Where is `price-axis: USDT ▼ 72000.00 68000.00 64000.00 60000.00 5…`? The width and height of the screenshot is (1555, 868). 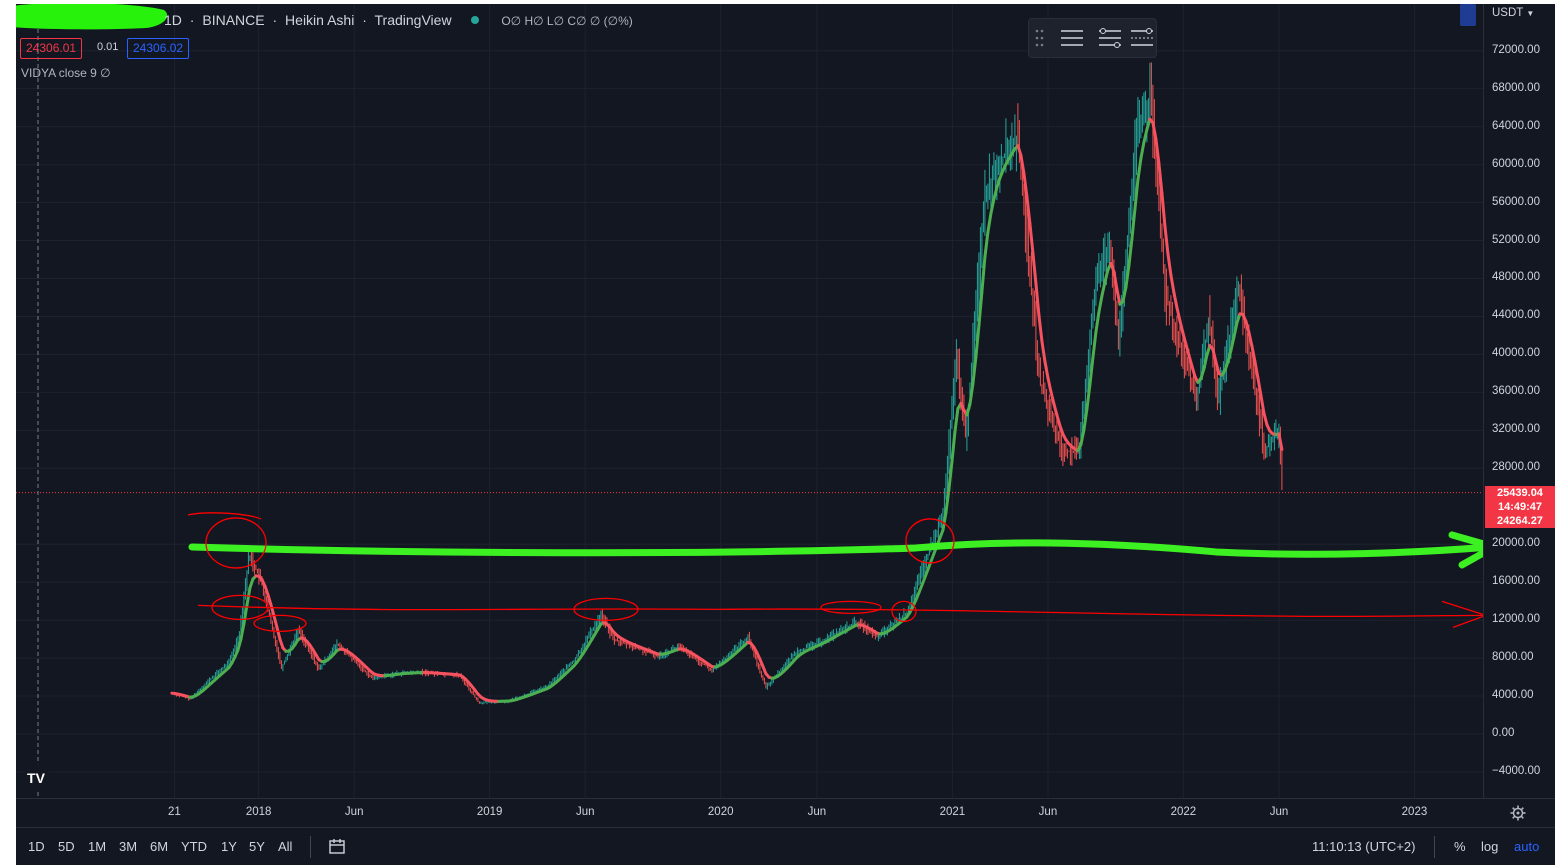 price-axis: USDT ▼ 72000.00 68000.00 64000.00 60000.00 5… is located at coordinates (1507, 401).